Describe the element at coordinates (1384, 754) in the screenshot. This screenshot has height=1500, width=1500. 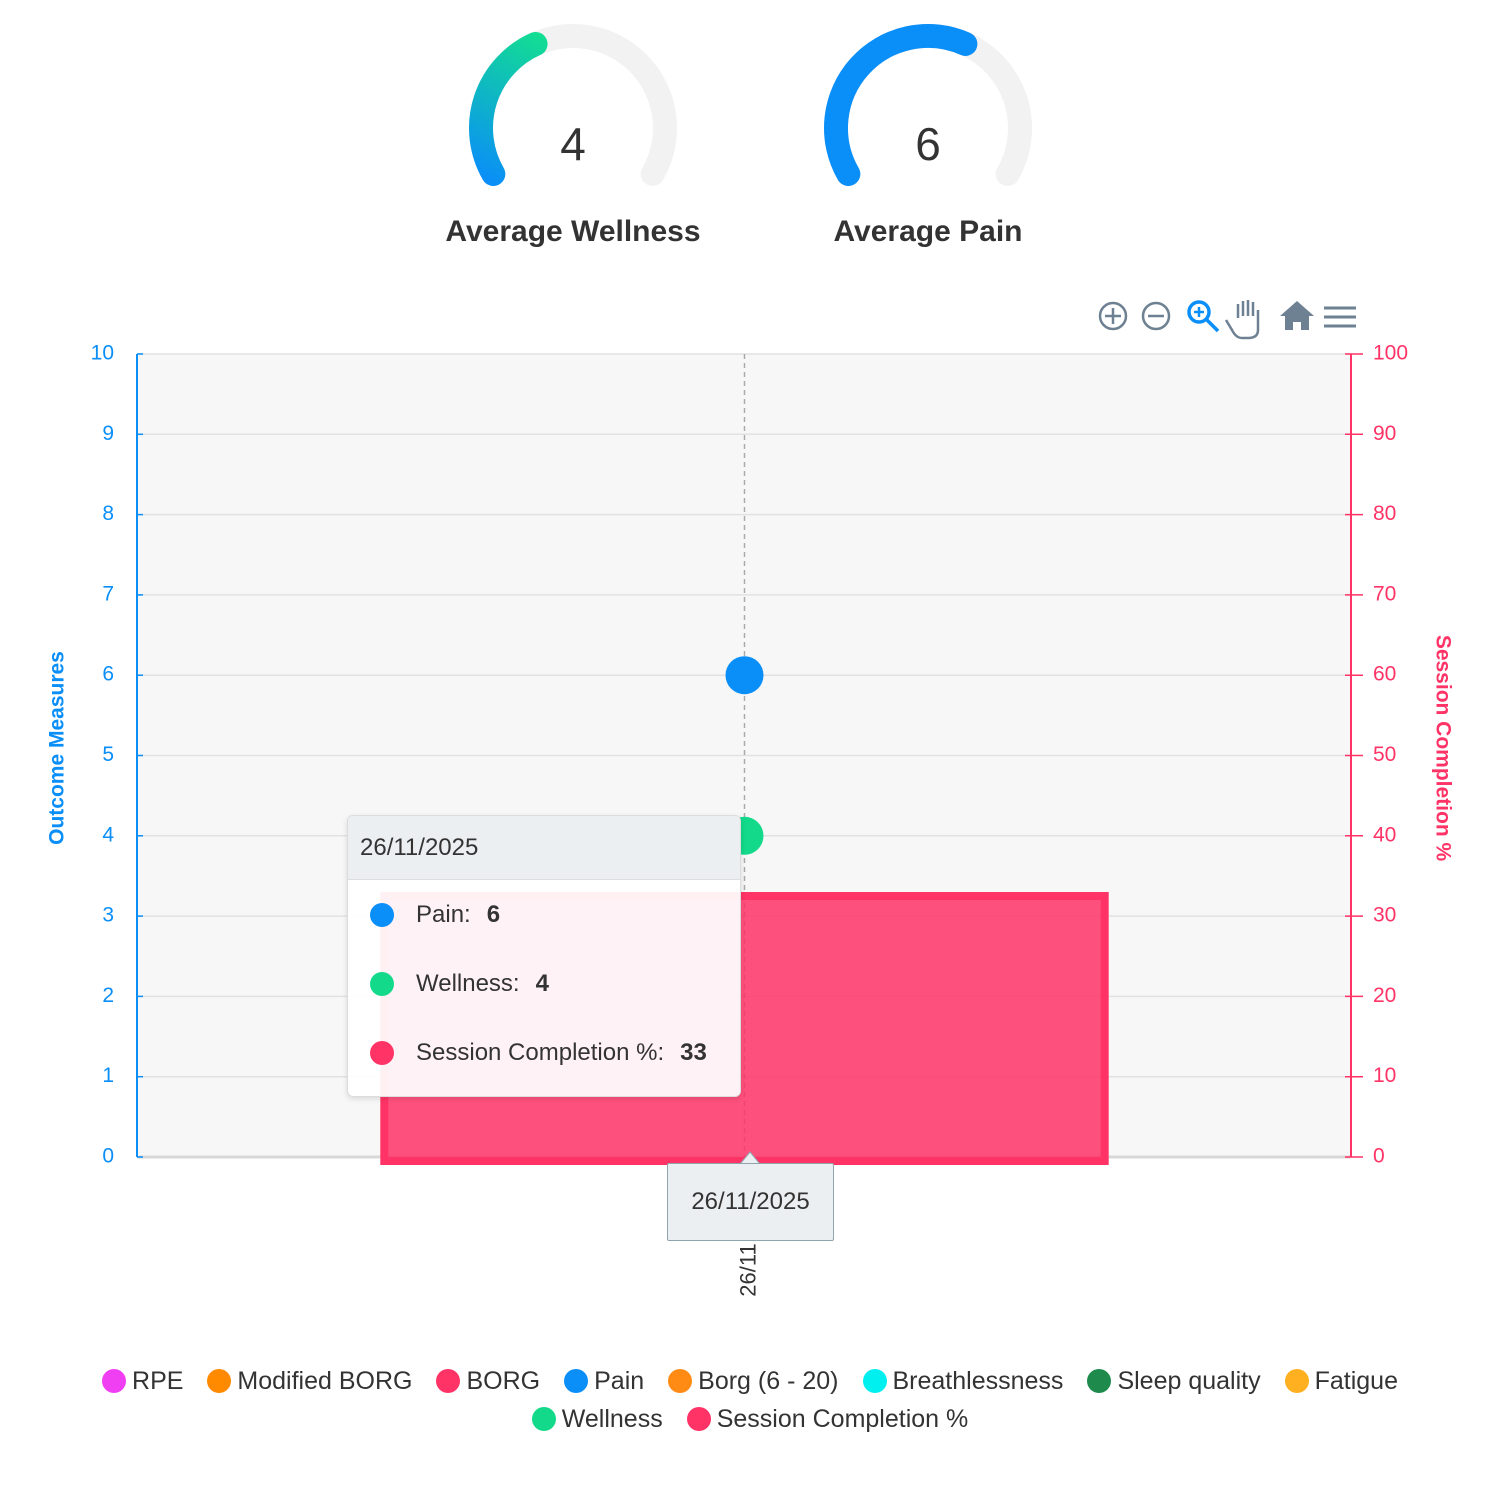
I see `y2-tick-label: 50` at that location.